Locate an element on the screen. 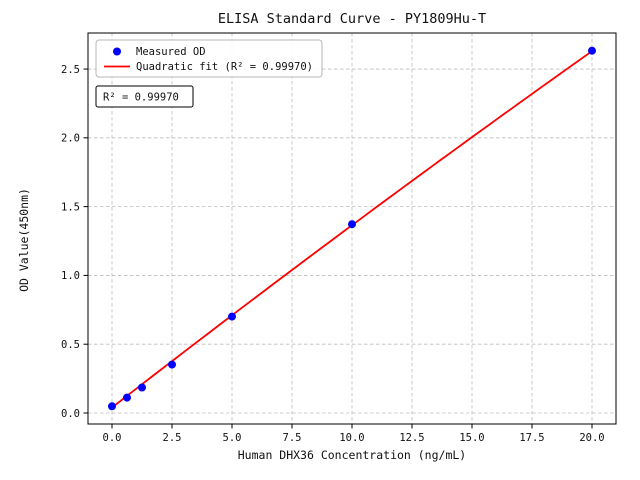  legend: Measured OD Quadratic fit (R² = 0.99970) is located at coordinates (209, 58).